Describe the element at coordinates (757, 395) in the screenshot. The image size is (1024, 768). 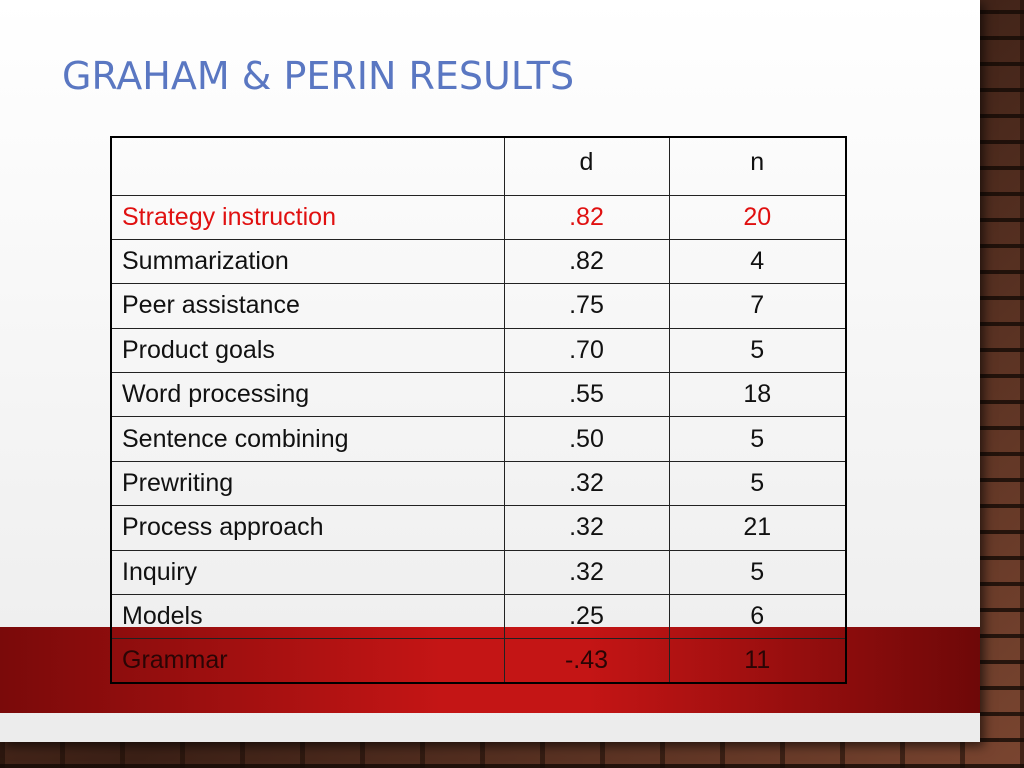
I see `table-cell: 18` at that location.